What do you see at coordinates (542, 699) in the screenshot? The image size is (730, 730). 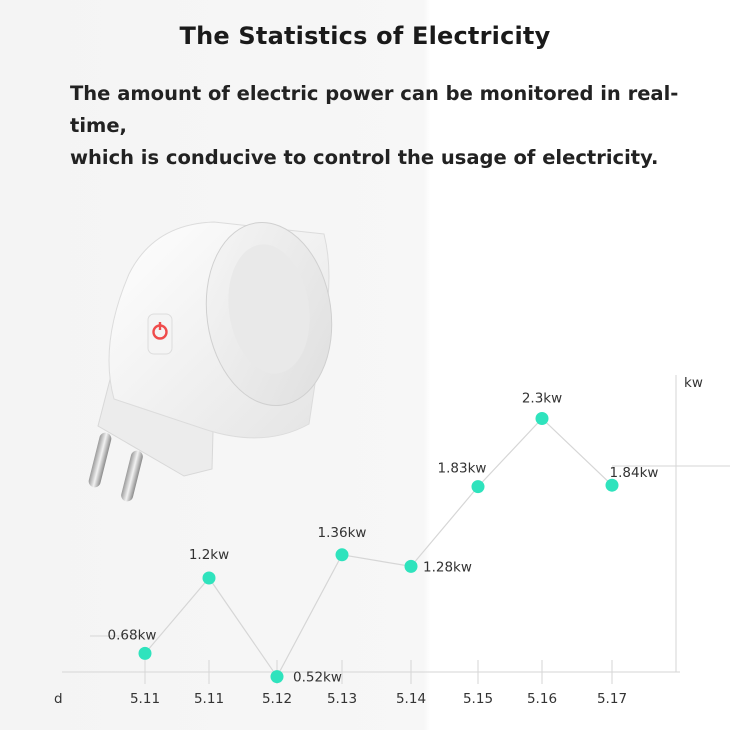 I see `x-tick-label: 5.16` at bounding box center [542, 699].